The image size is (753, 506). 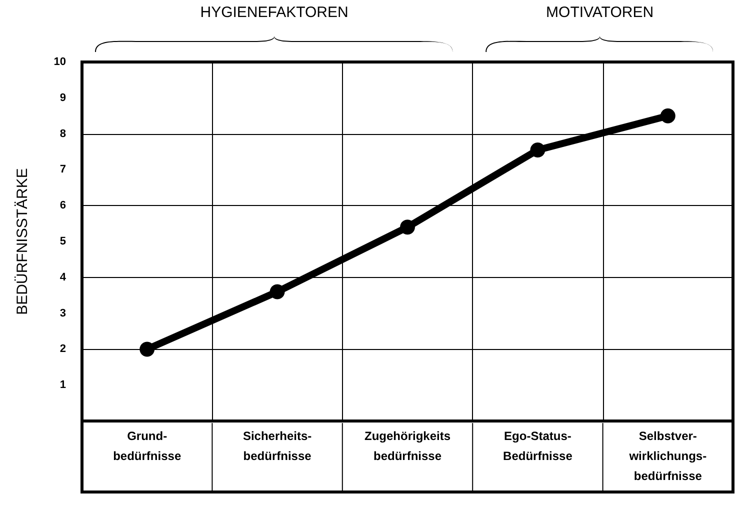 What do you see at coordinates (407, 446) in the screenshot?
I see `x-tick-label: Zugehörigkeits bedürfnisse` at bounding box center [407, 446].